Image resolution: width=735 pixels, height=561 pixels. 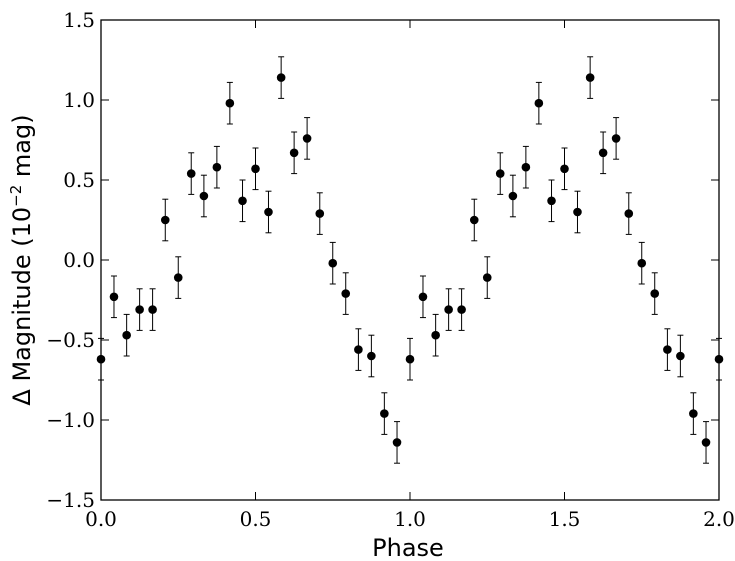 What do you see at coordinates (70, 500) in the screenshot?
I see `y-tick-label: −1.5` at bounding box center [70, 500].